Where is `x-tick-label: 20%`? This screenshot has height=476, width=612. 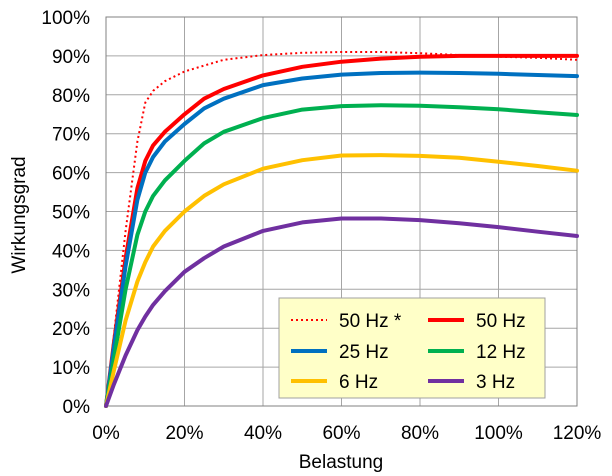 x-tick-label: 20% is located at coordinates (184, 433).